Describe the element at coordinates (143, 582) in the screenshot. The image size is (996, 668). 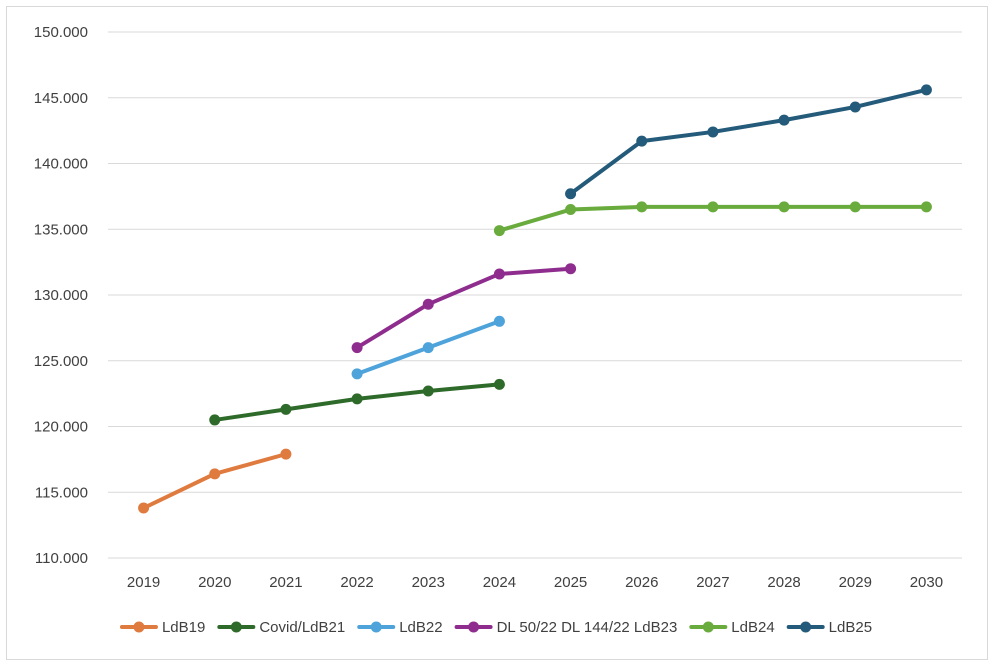
I see `x-tick-label: 2019` at that location.